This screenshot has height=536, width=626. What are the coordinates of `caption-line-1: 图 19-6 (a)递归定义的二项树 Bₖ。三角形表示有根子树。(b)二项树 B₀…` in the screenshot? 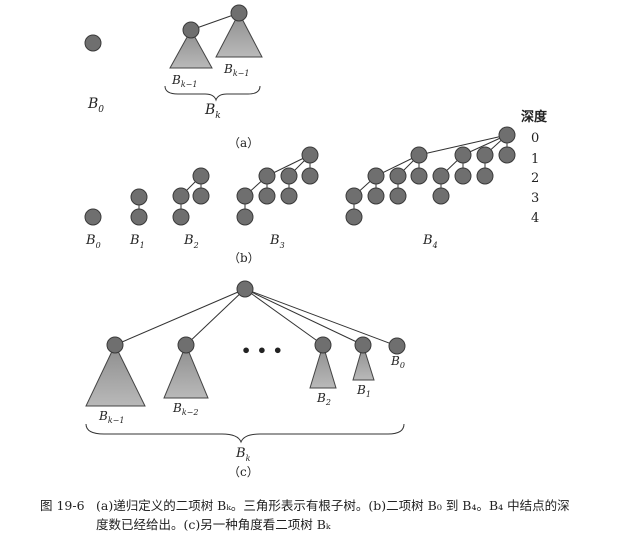 It's located at (330, 505).